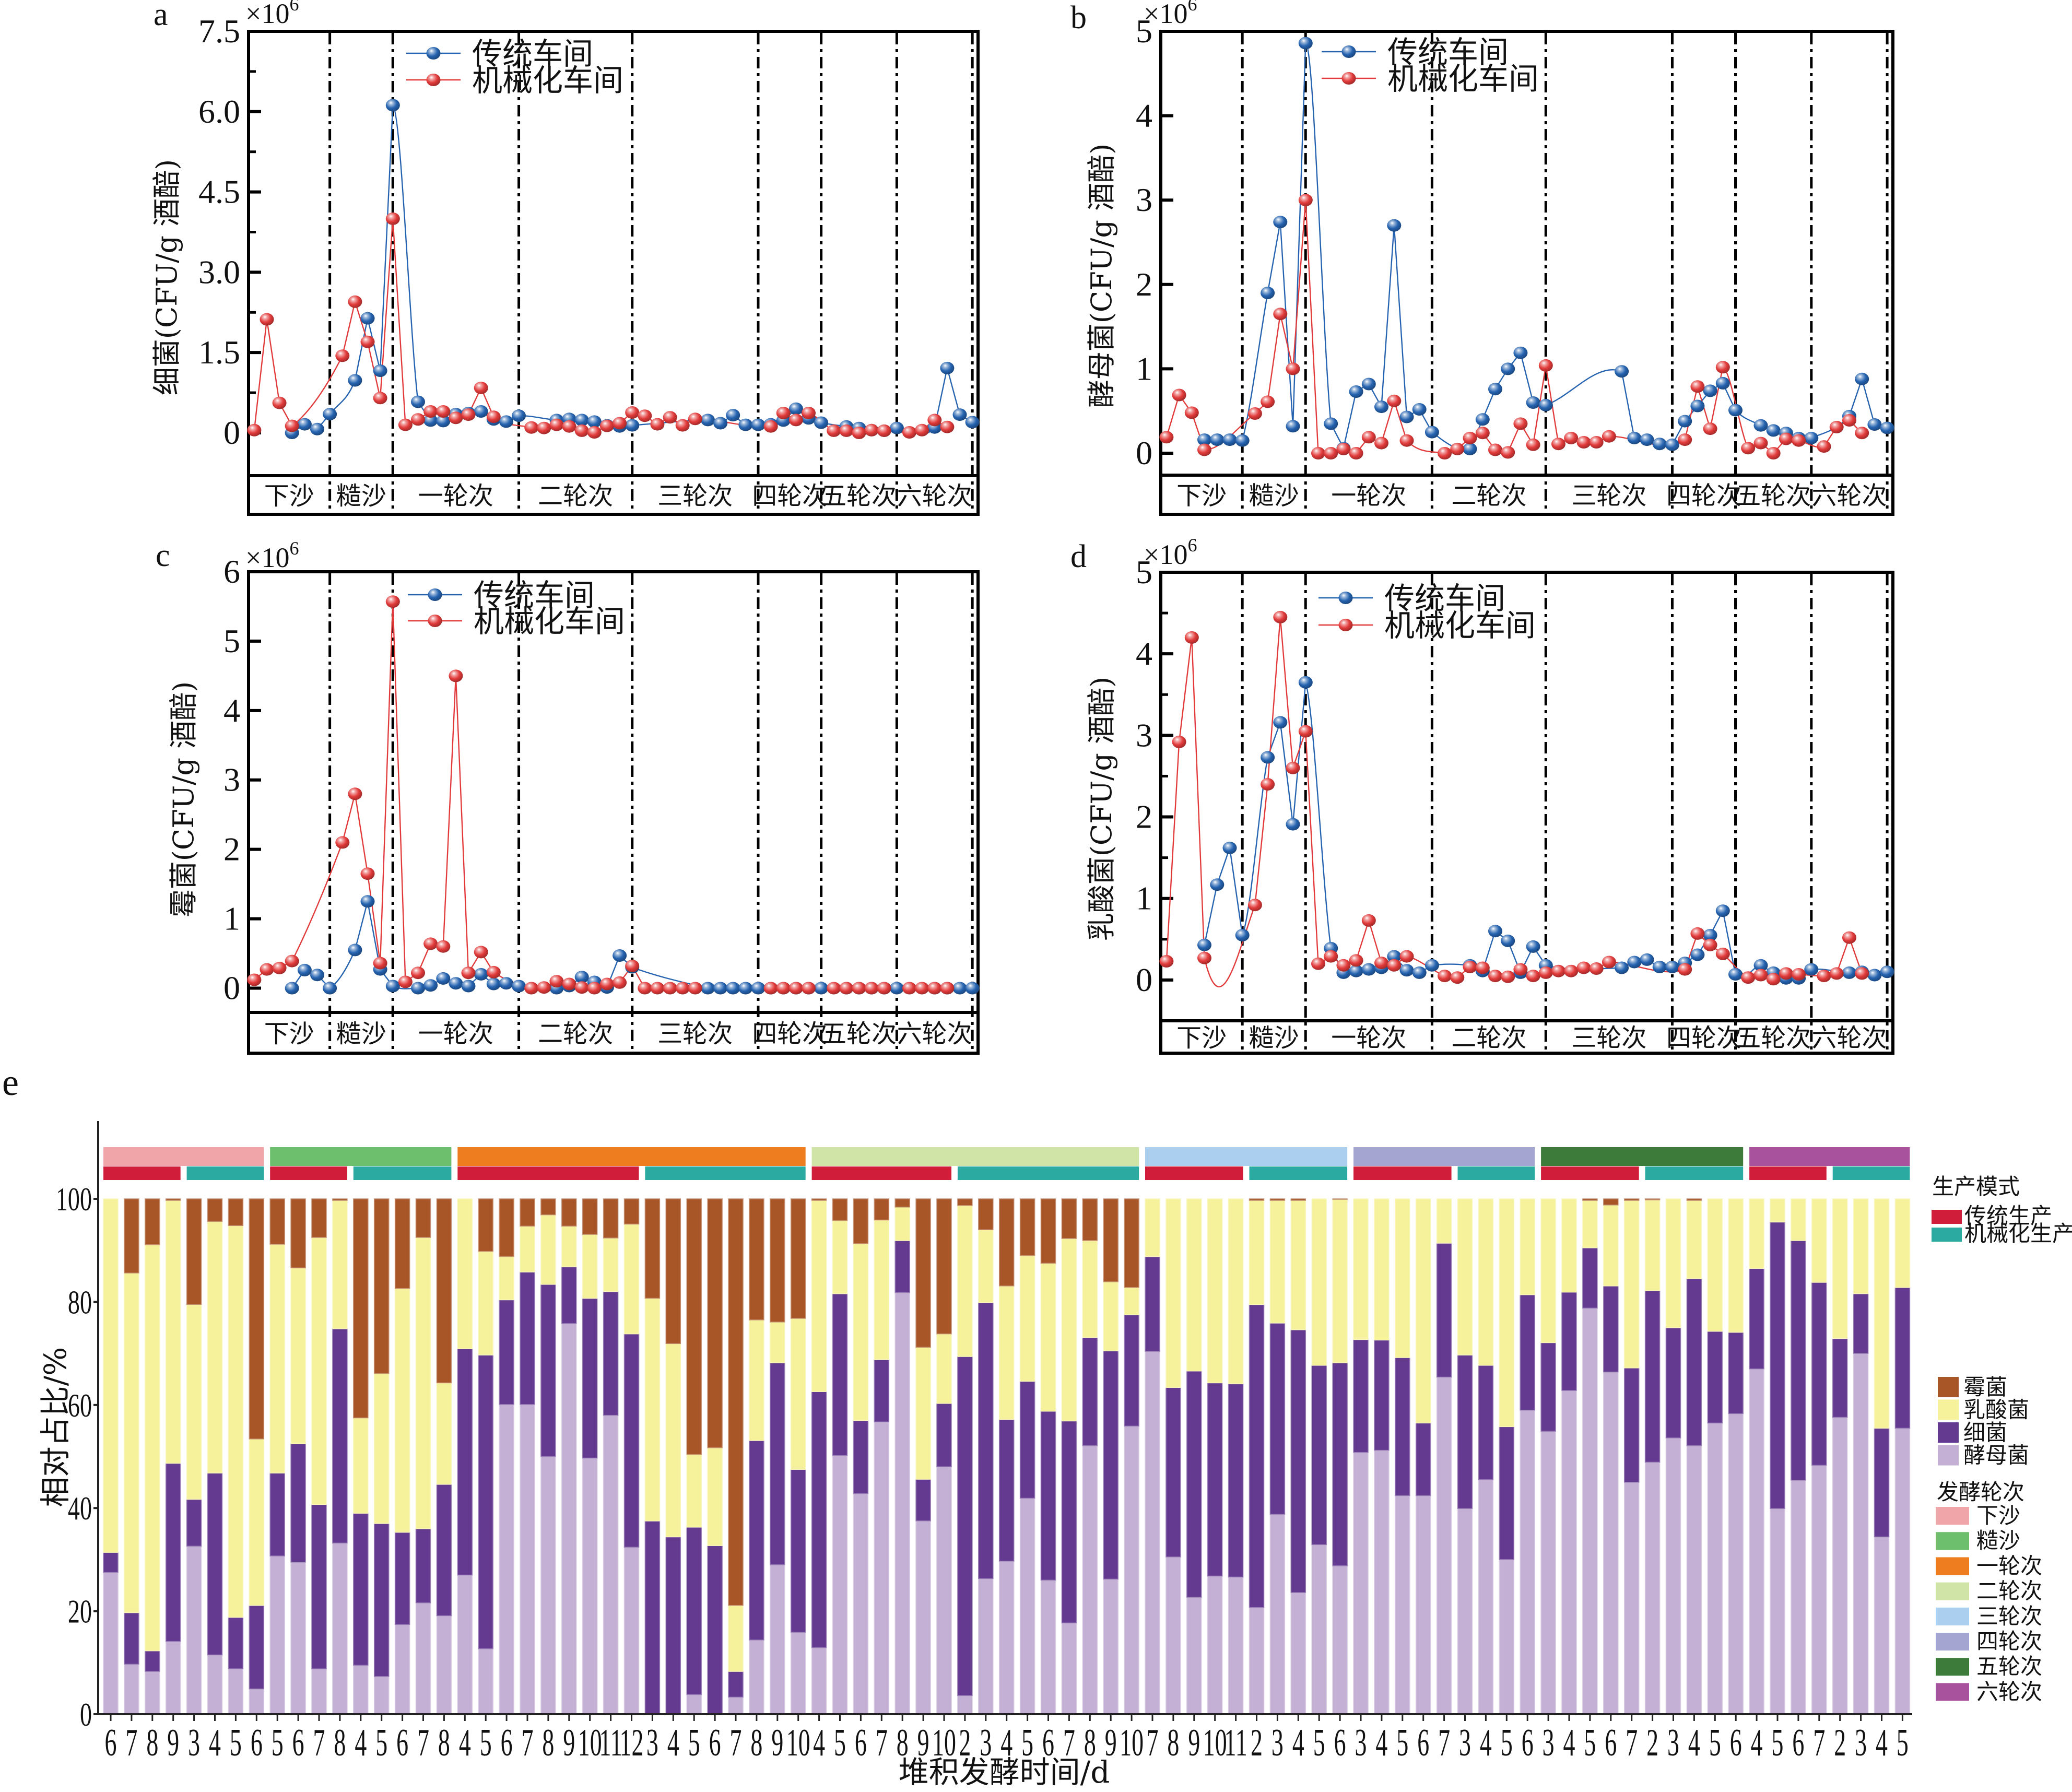  Describe the element at coordinates (267, 14) in the screenshot. I see `y-multiplier-base: ×10` at that location.